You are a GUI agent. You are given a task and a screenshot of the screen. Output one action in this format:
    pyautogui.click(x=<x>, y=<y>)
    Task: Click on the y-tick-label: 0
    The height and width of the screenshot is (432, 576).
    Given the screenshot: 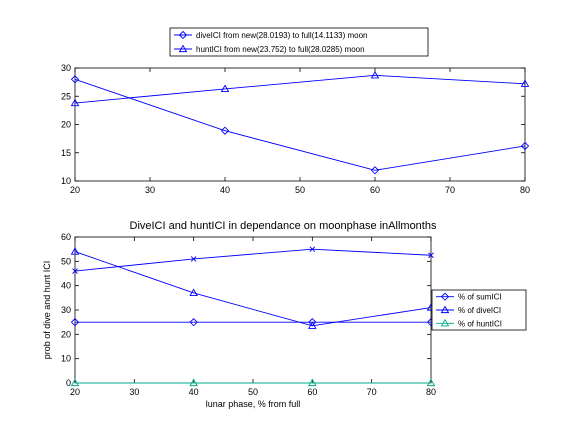 What is the action you would take?
    pyautogui.click(x=68, y=383)
    